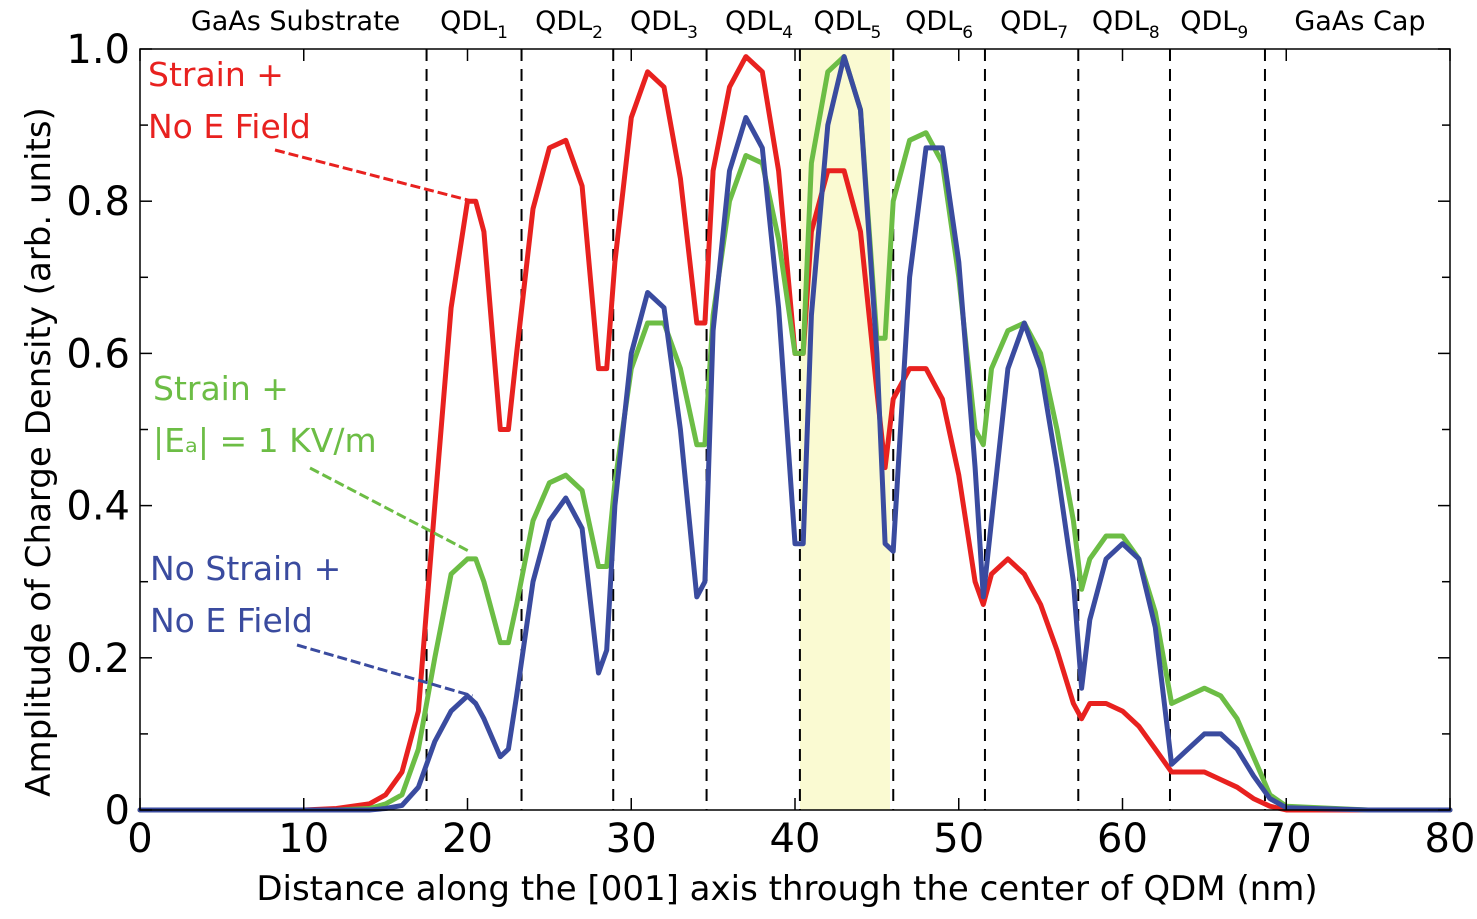  What do you see at coordinates (265, 440) in the screenshot?
I see `annotation-green-line2: |Eₐ| = 1 KV/m` at bounding box center [265, 440].